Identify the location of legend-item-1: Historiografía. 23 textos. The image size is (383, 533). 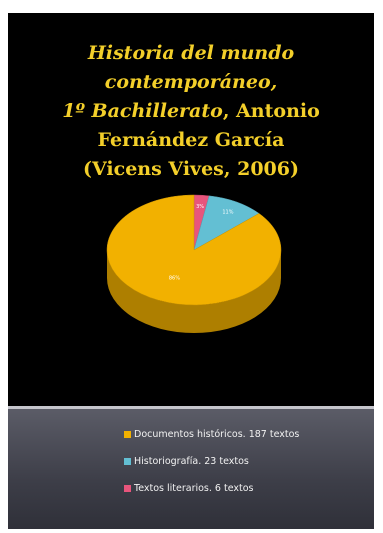
(211, 461).